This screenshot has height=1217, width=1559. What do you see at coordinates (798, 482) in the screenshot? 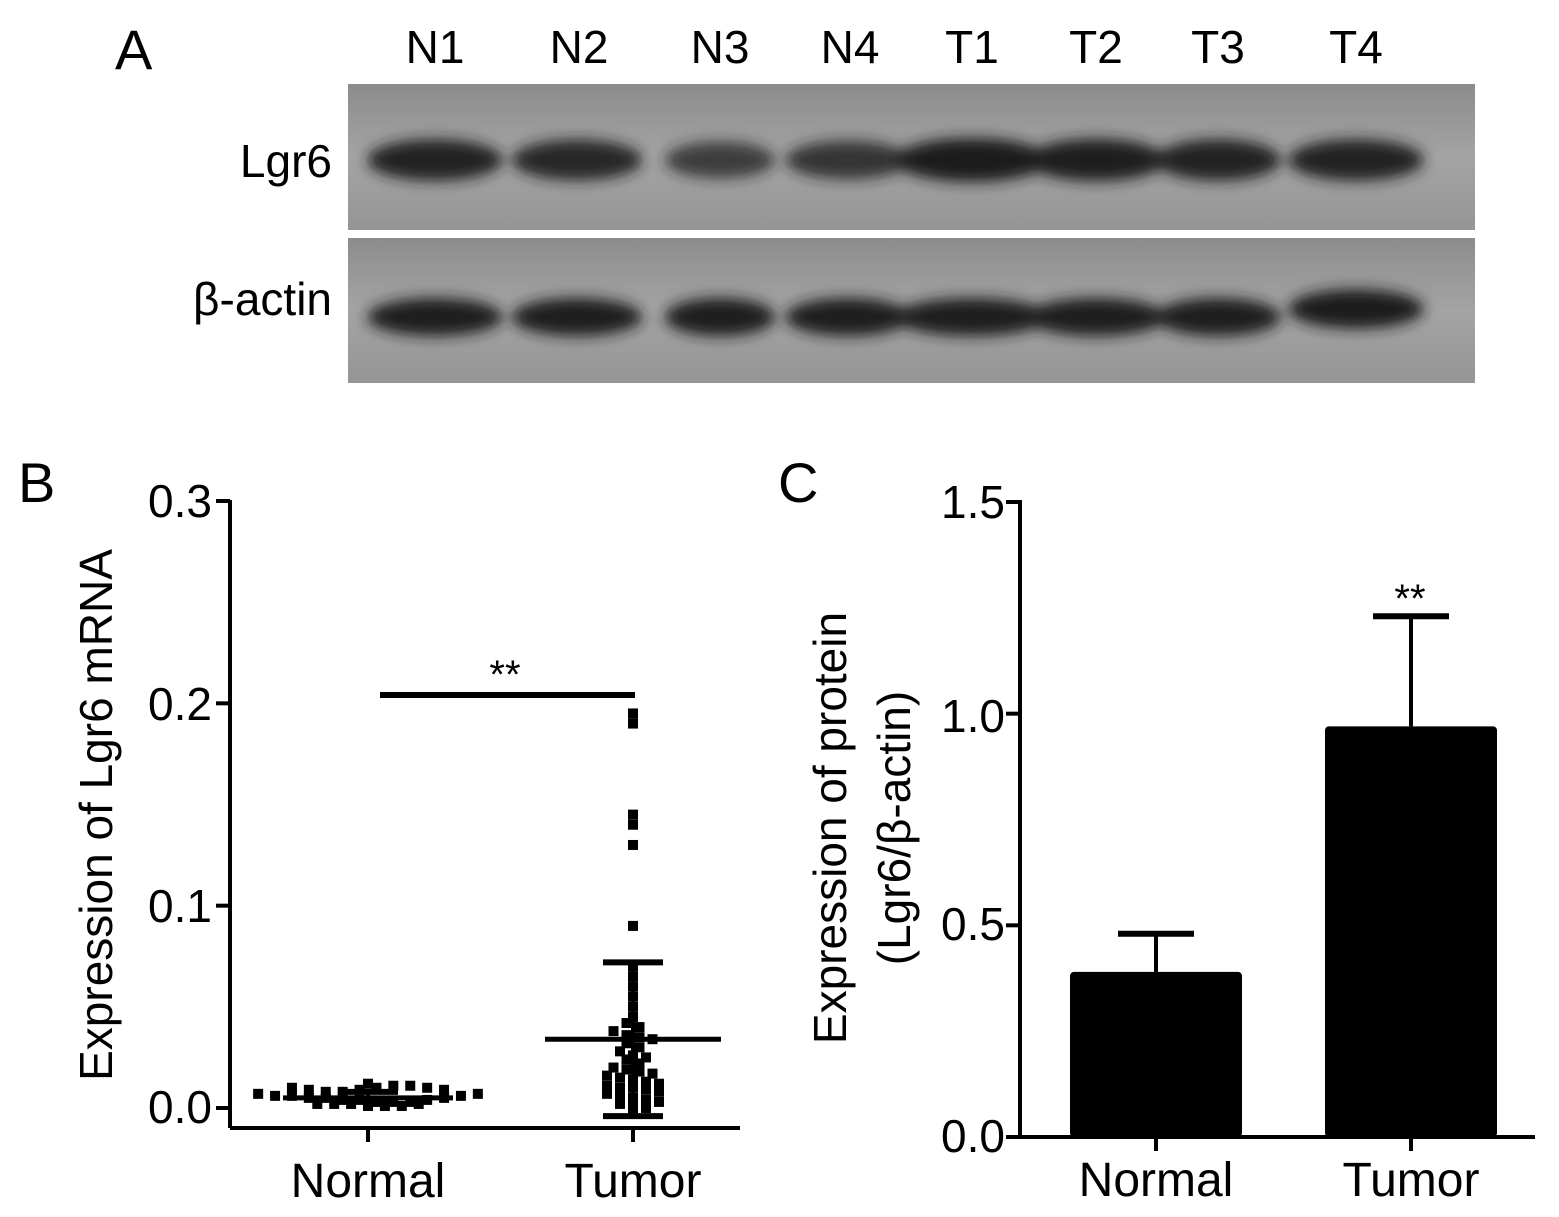
I see `panel-c-letter: C` at bounding box center [798, 482].